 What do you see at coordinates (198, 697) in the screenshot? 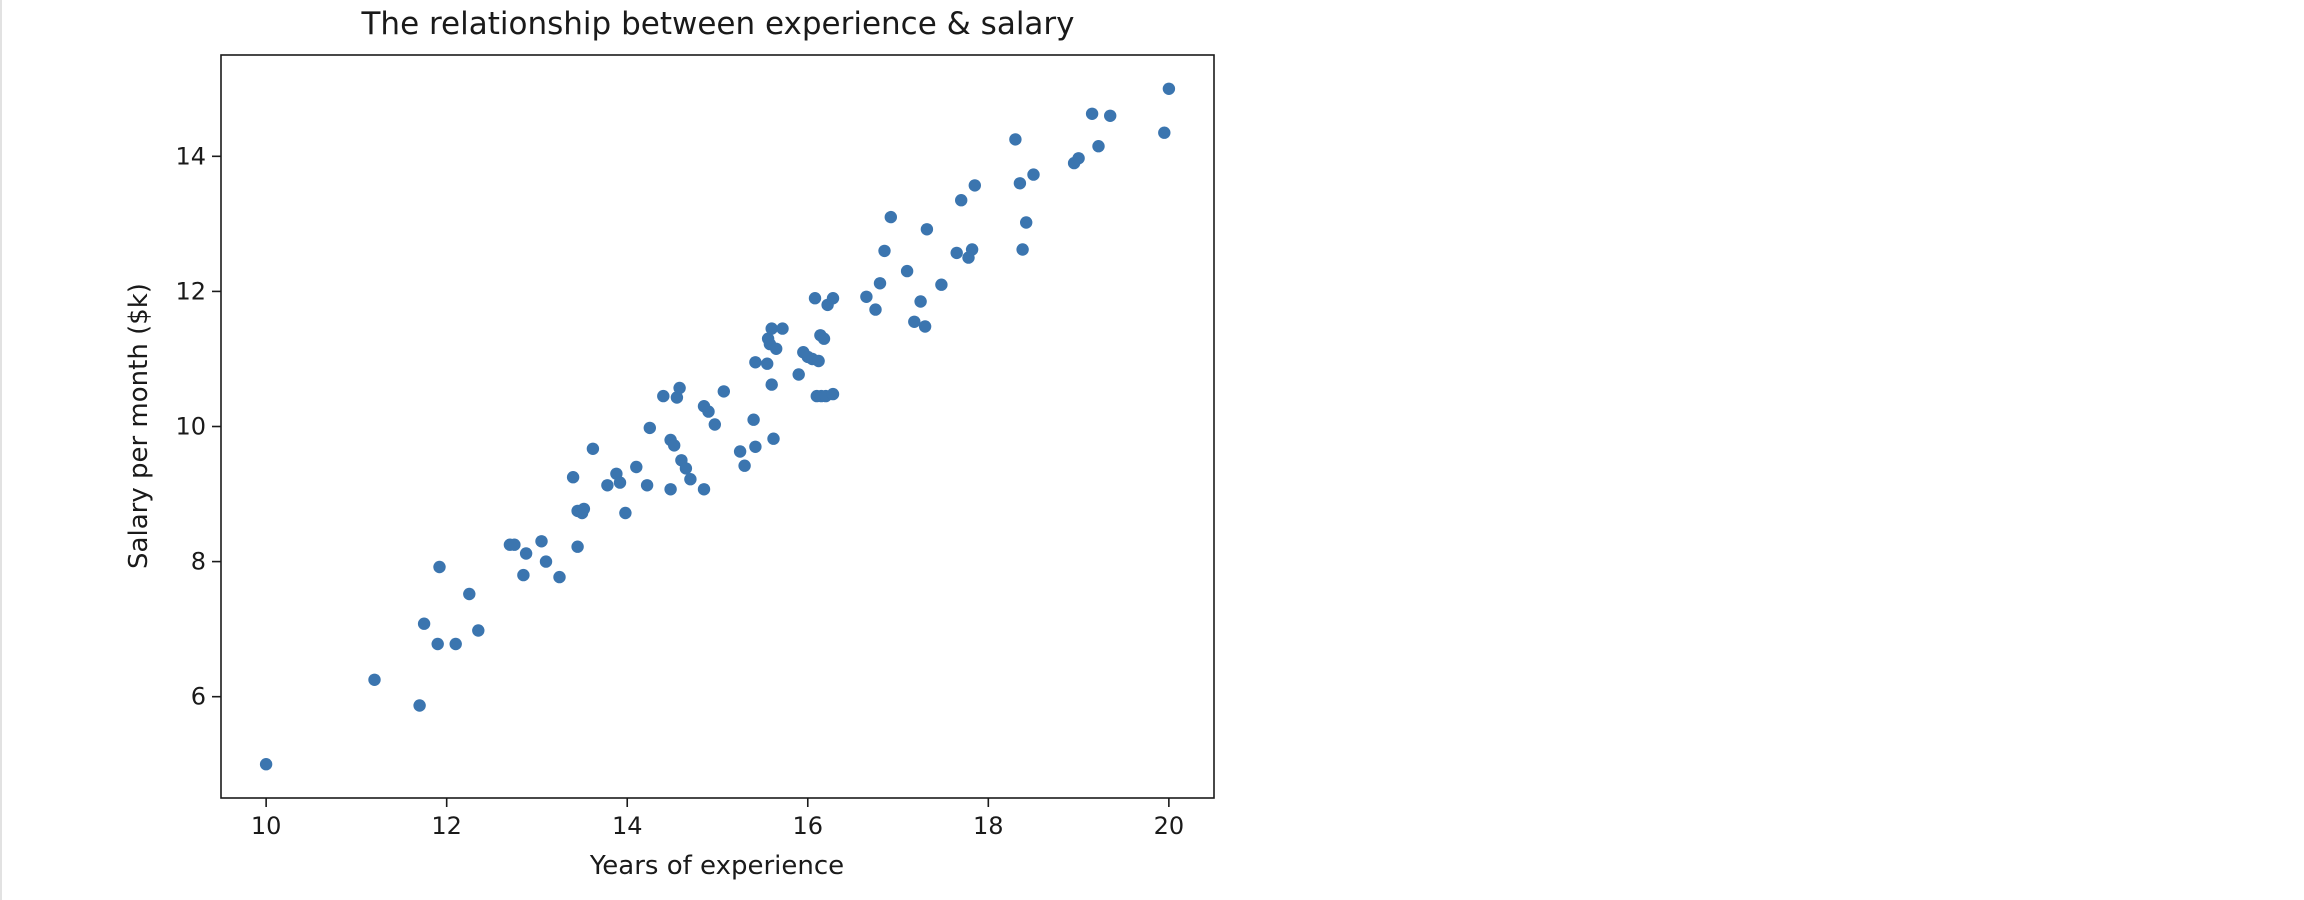
I see `y-tick-label-6: 6` at bounding box center [198, 697].